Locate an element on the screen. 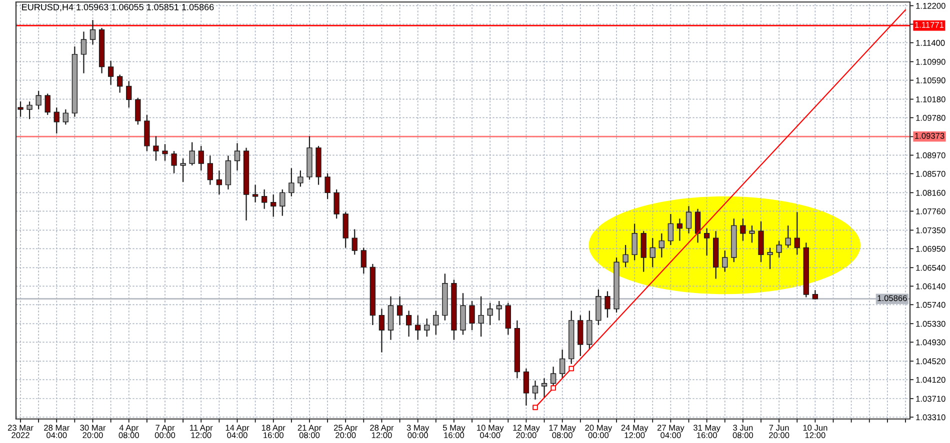  x-tick-label: 14 Apr 04:00 is located at coordinates (238, 431).